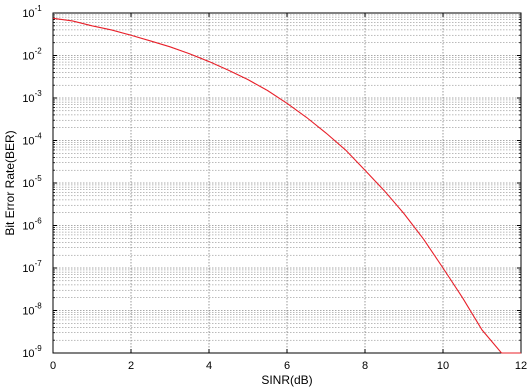 Image resolution: width=532 pixels, height=388 pixels. I want to click on x-tick-label: 8, so click(365, 366).